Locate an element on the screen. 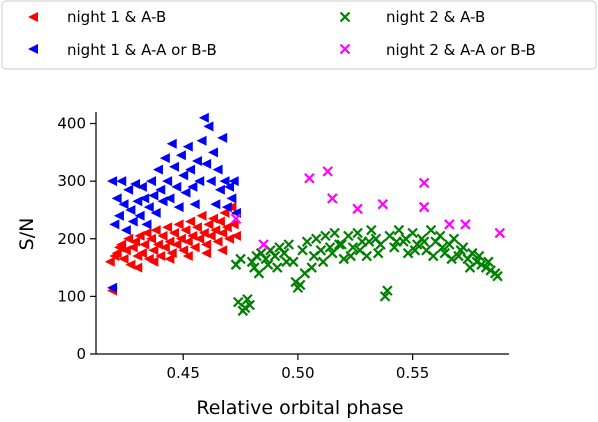 The width and height of the screenshot is (598, 422). y-tick-label: 100 is located at coordinates (71, 296).